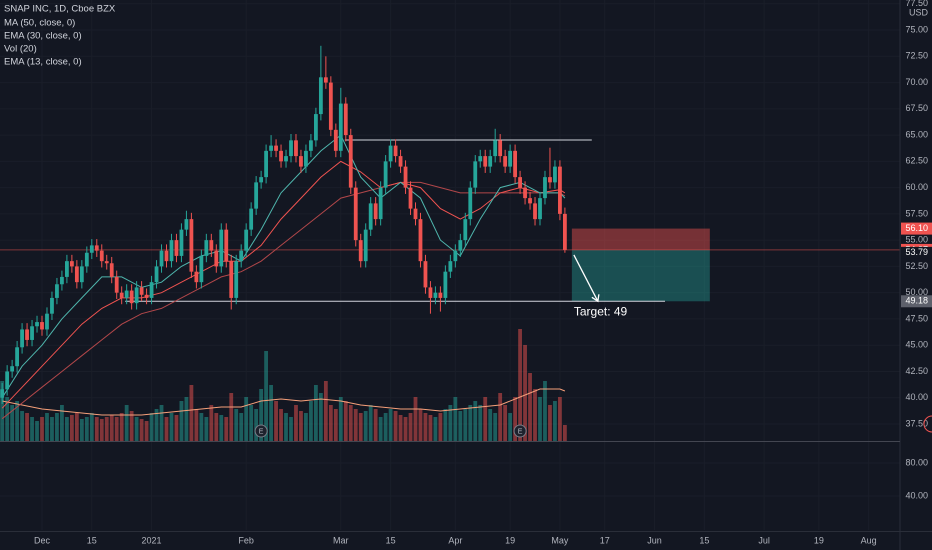 This screenshot has width=932, height=550. What do you see at coordinates (605, 540) in the screenshot?
I see `x-tick-label: 17` at bounding box center [605, 540].